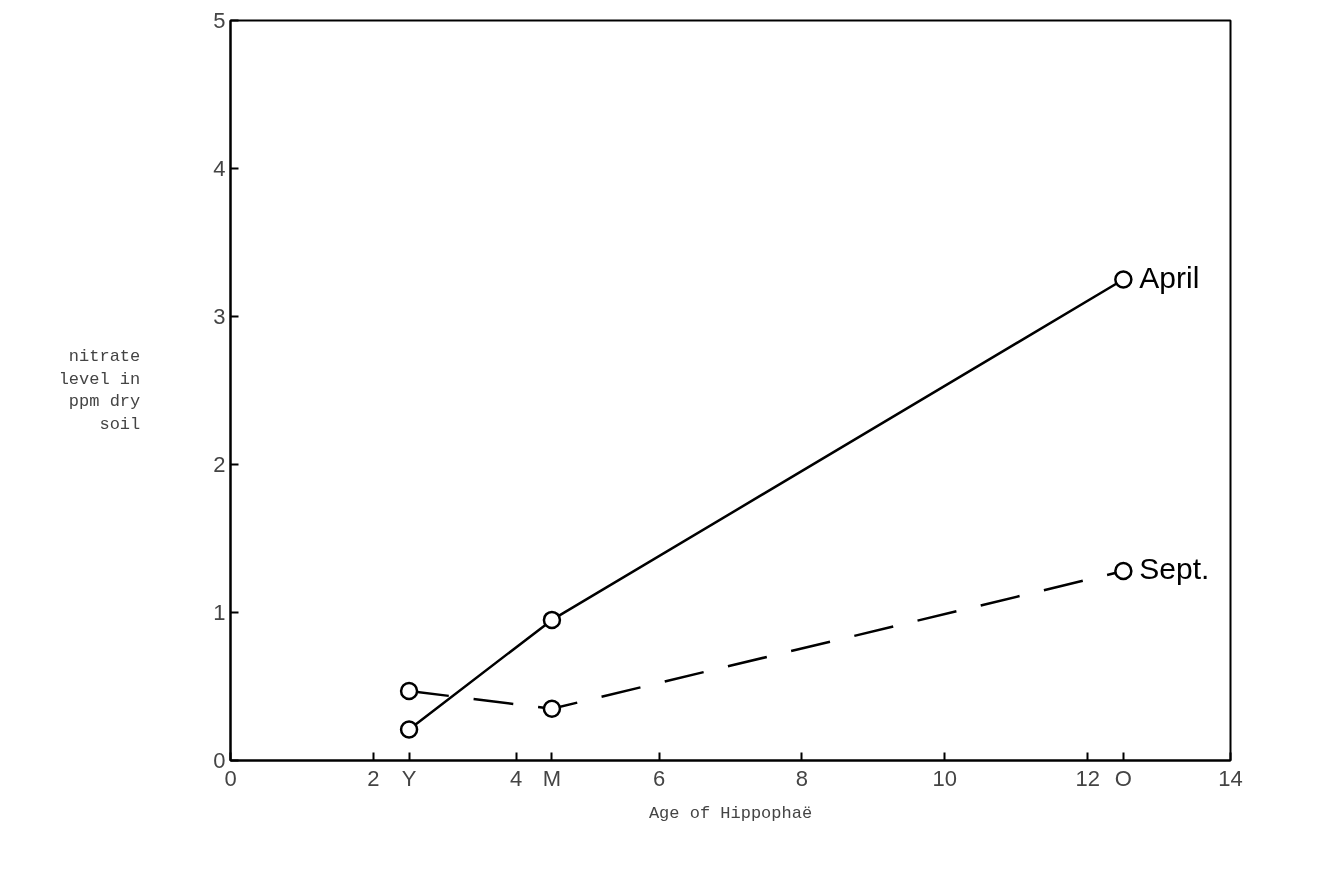 This screenshot has width=1332, height=883. What do you see at coordinates (409, 778) in the screenshot?
I see `x-tick-label: Y` at bounding box center [409, 778].